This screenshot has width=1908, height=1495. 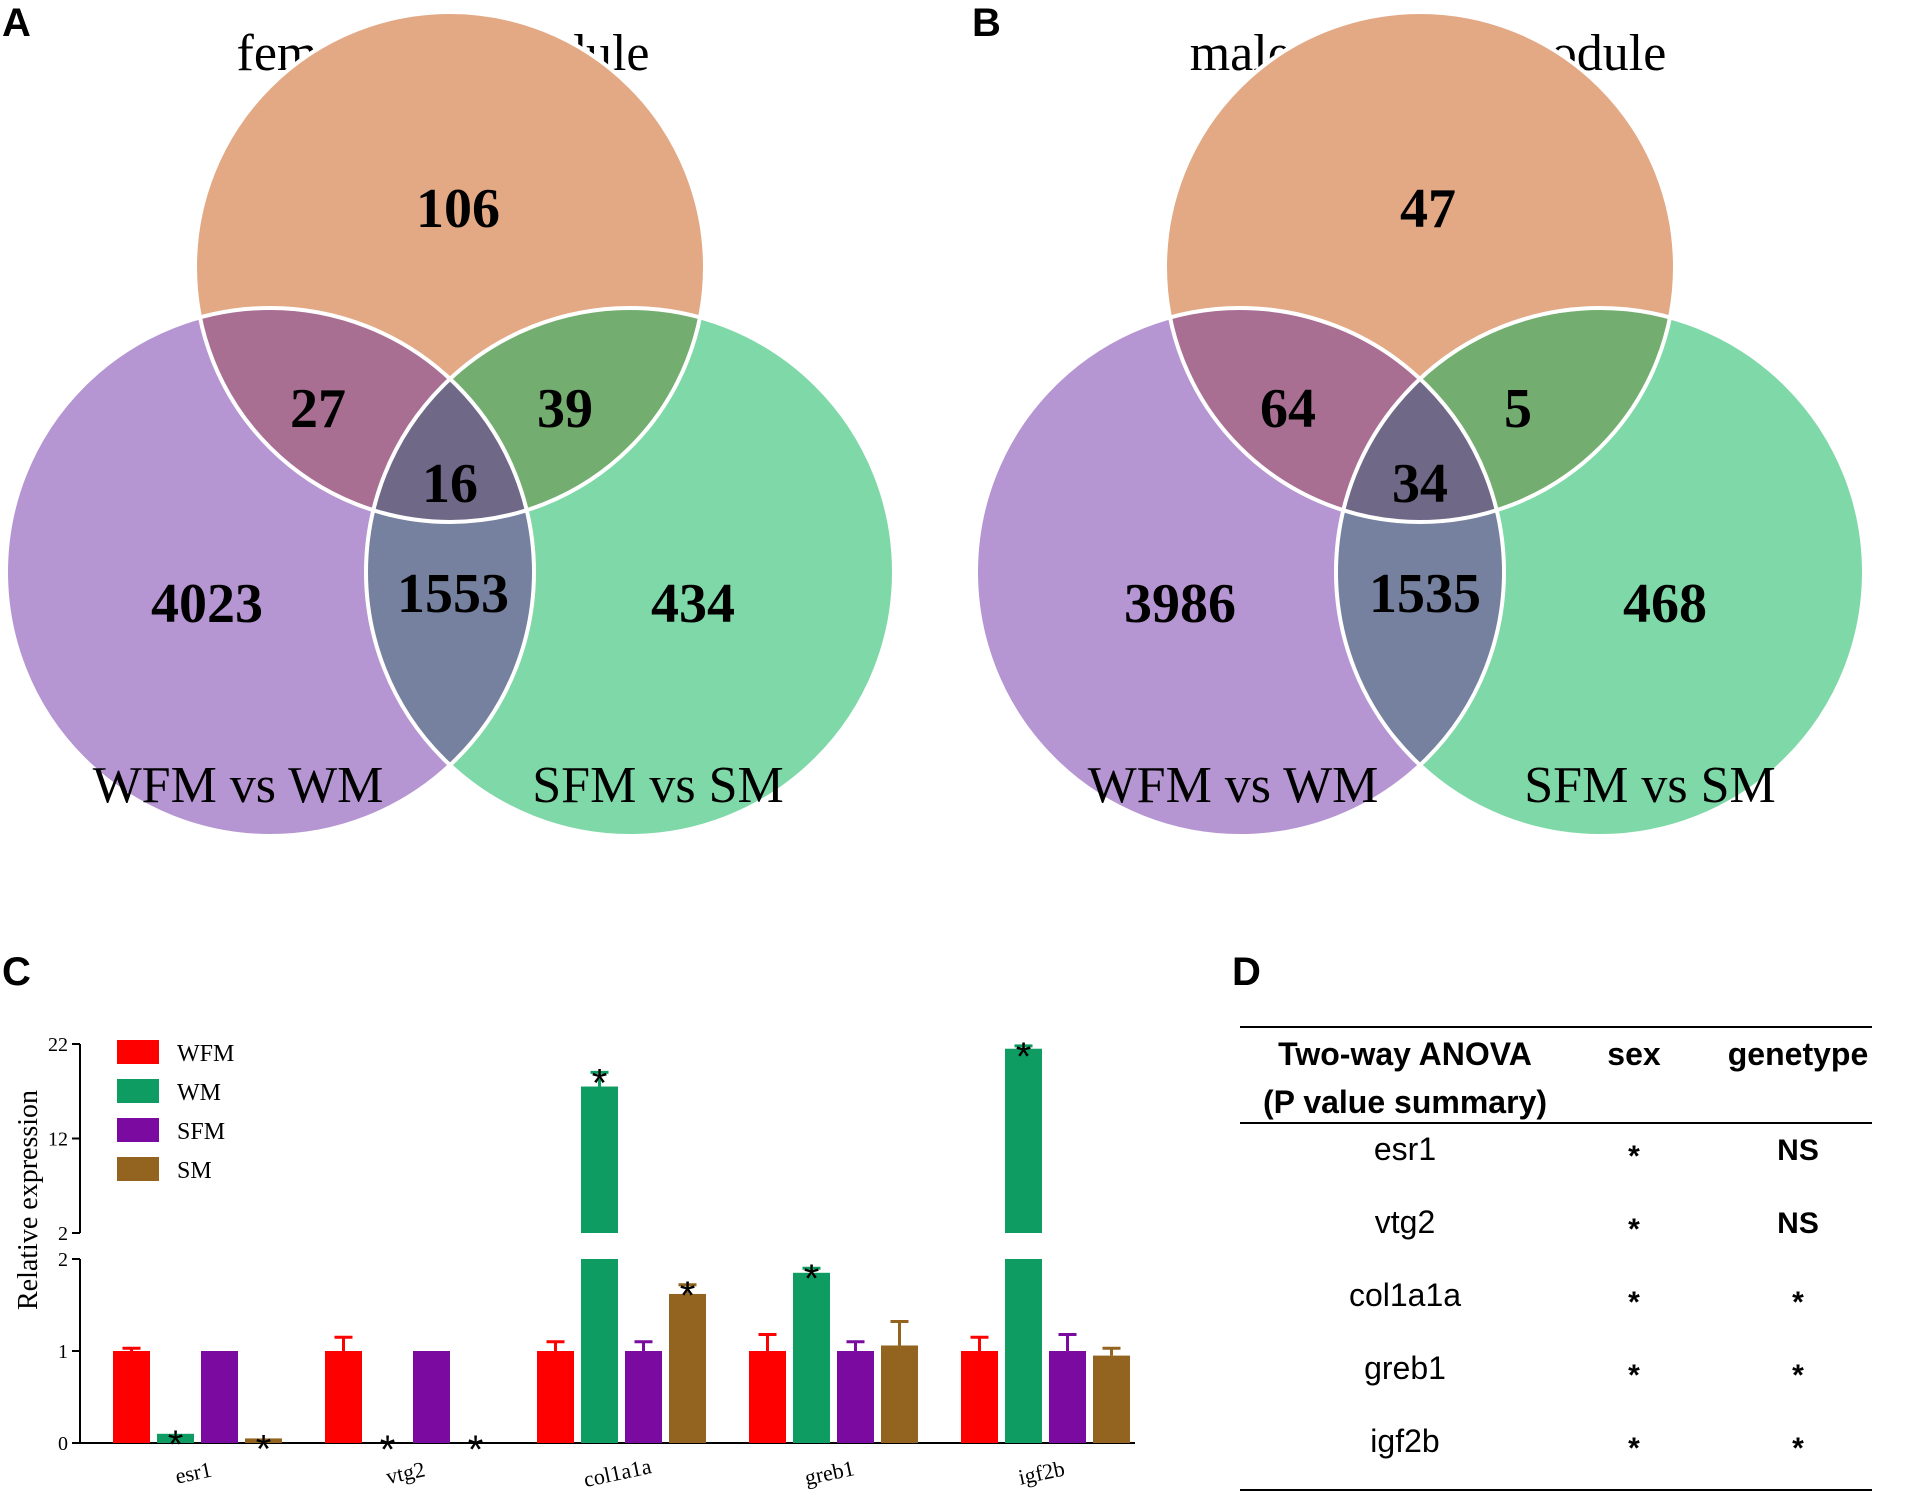 What do you see at coordinates (450, 484) in the screenshot?
I see `venn-a-count-center: 16` at bounding box center [450, 484].